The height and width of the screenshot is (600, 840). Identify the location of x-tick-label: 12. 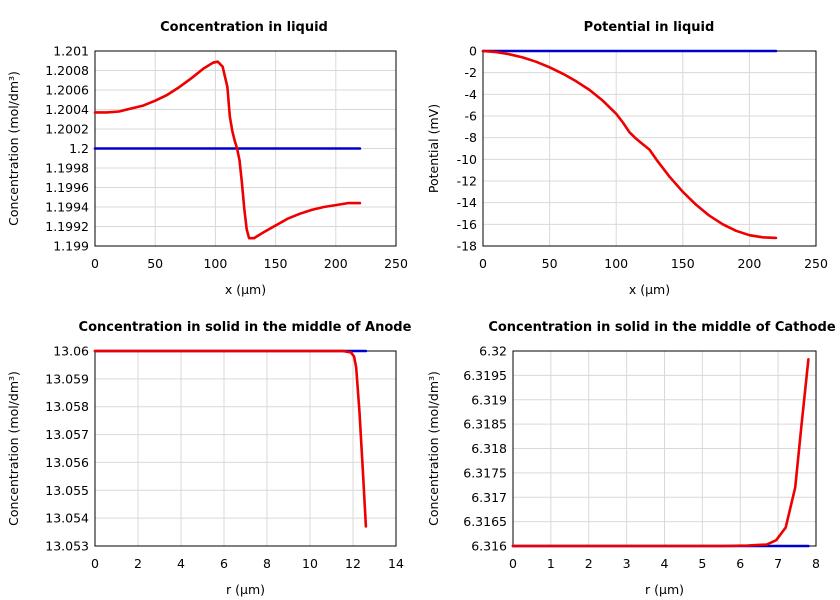
(353, 563).